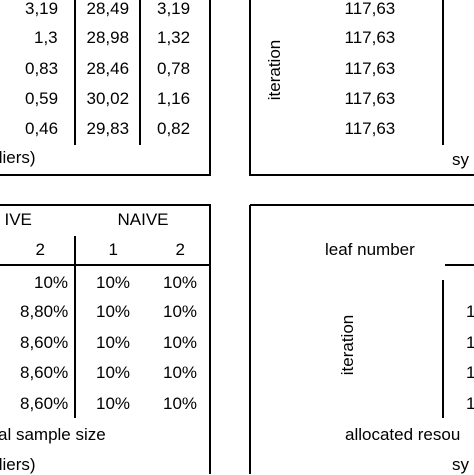 This screenshot has width=474, height=475. What do you see at coordinates (174, 37) in the screenshot?
I see `cell: 1,32` at bounding box center [174, 37].